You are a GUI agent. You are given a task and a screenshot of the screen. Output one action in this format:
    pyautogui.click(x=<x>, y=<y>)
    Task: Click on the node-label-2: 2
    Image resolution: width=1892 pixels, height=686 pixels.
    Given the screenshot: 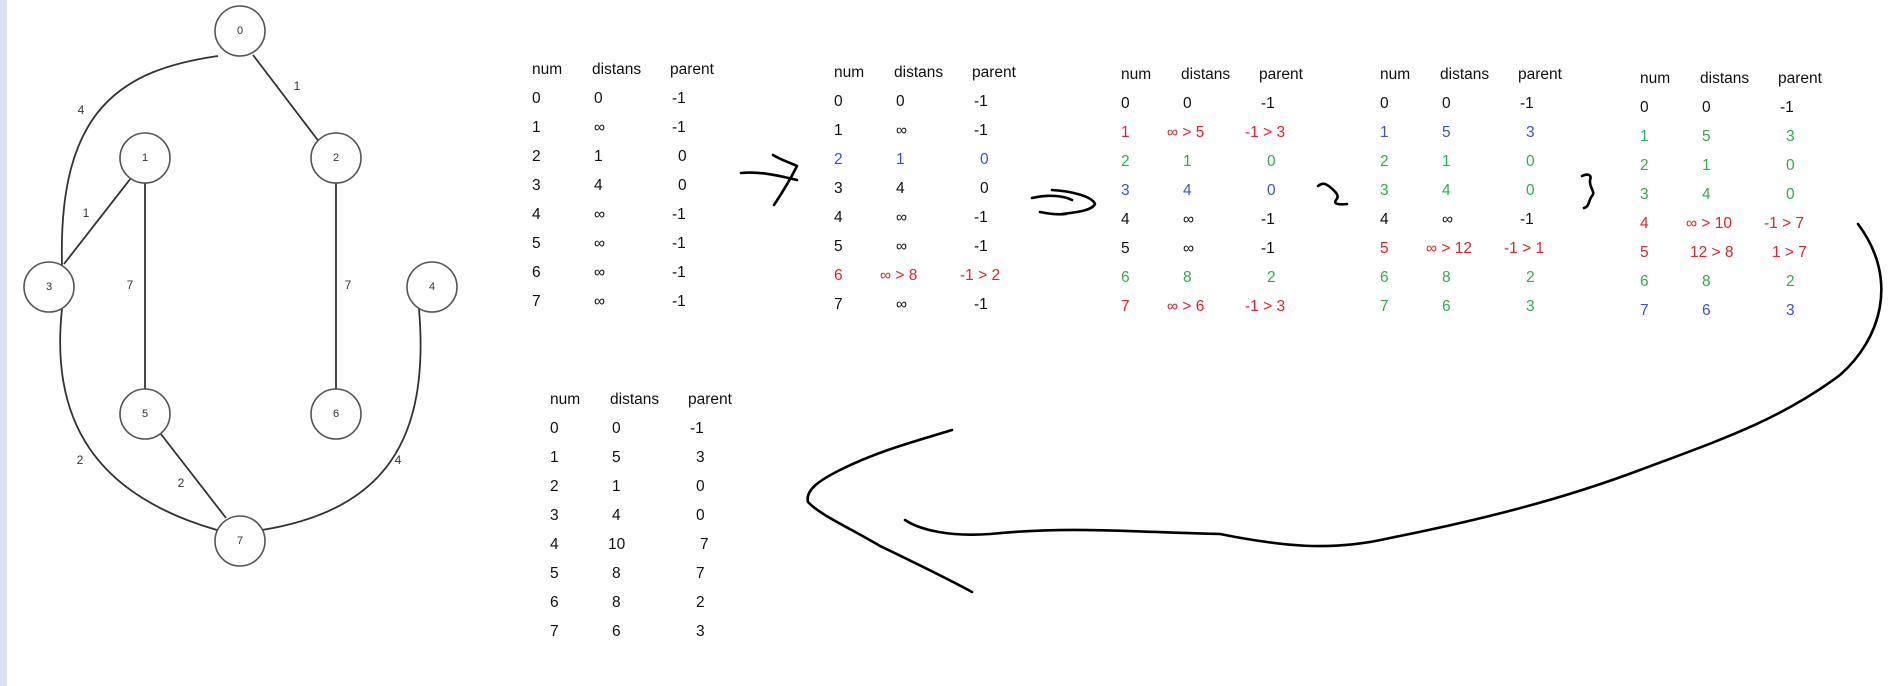 What is the action you would take?
    pyautogui.click(x=336, y=158)
    